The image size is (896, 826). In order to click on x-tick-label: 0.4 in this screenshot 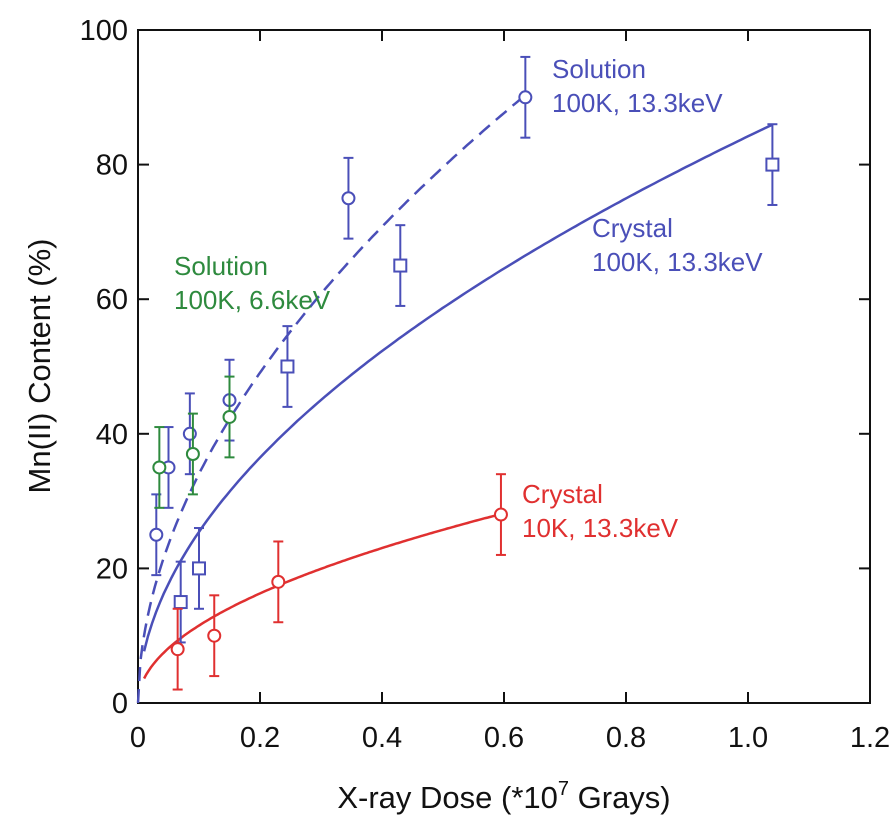, I will do `click(382, 738)`.